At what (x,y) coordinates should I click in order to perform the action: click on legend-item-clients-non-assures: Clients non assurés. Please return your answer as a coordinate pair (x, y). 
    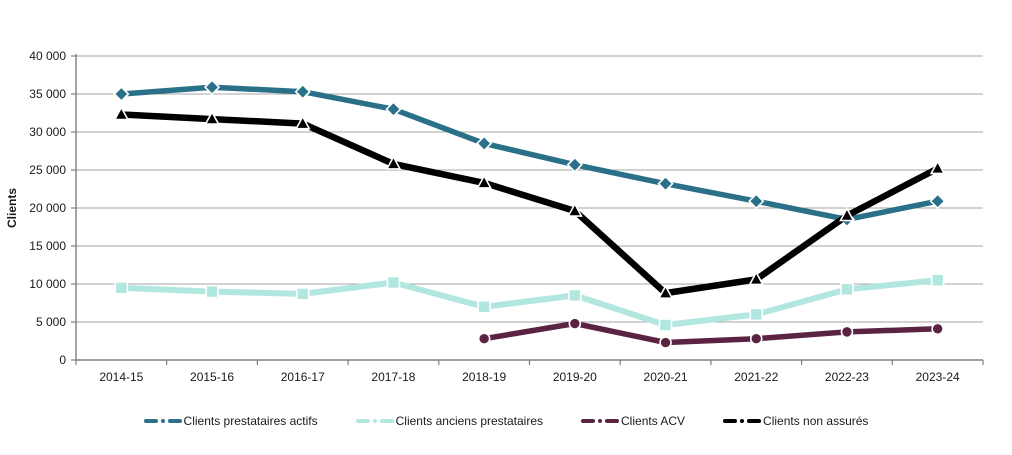
    Looking at the image, I should click on (795, 421).